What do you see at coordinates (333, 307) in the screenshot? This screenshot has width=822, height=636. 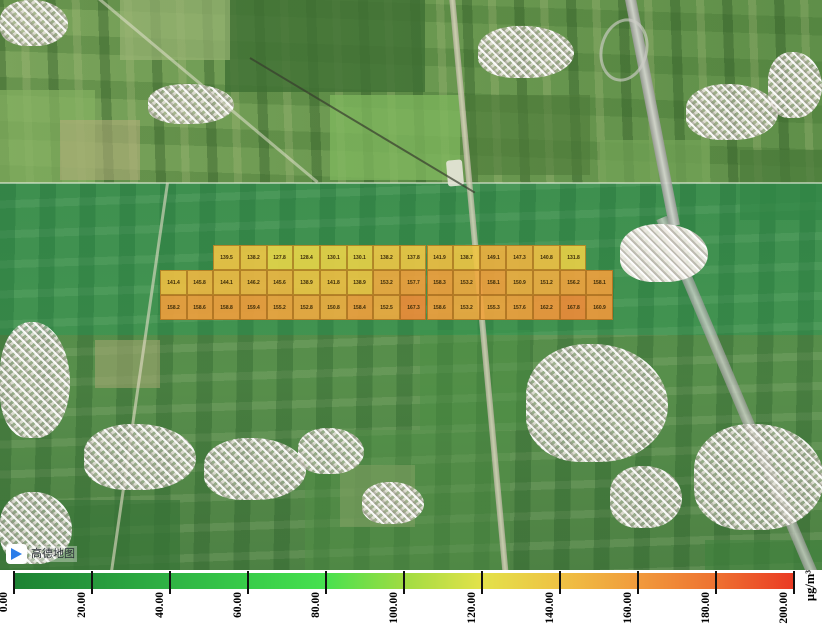 I see `grid-cell: 150.8` at bounding box center [333, 307].